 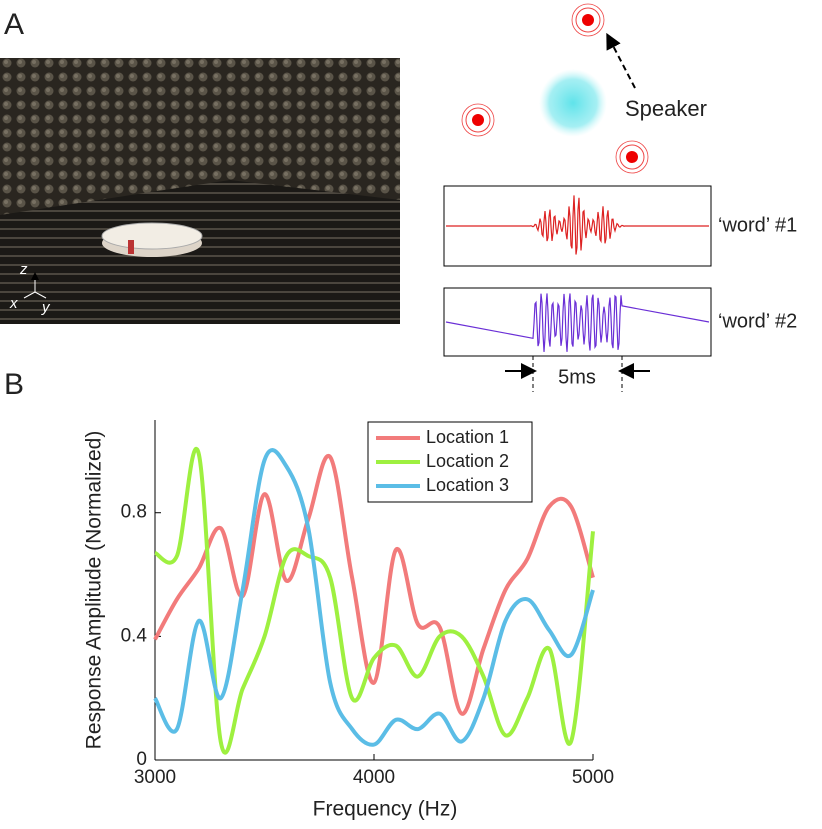 What do you see at coordinates (467, 485) in the screenshot?
I see `legend-label: Location 3` at bounding box center [467, 485].